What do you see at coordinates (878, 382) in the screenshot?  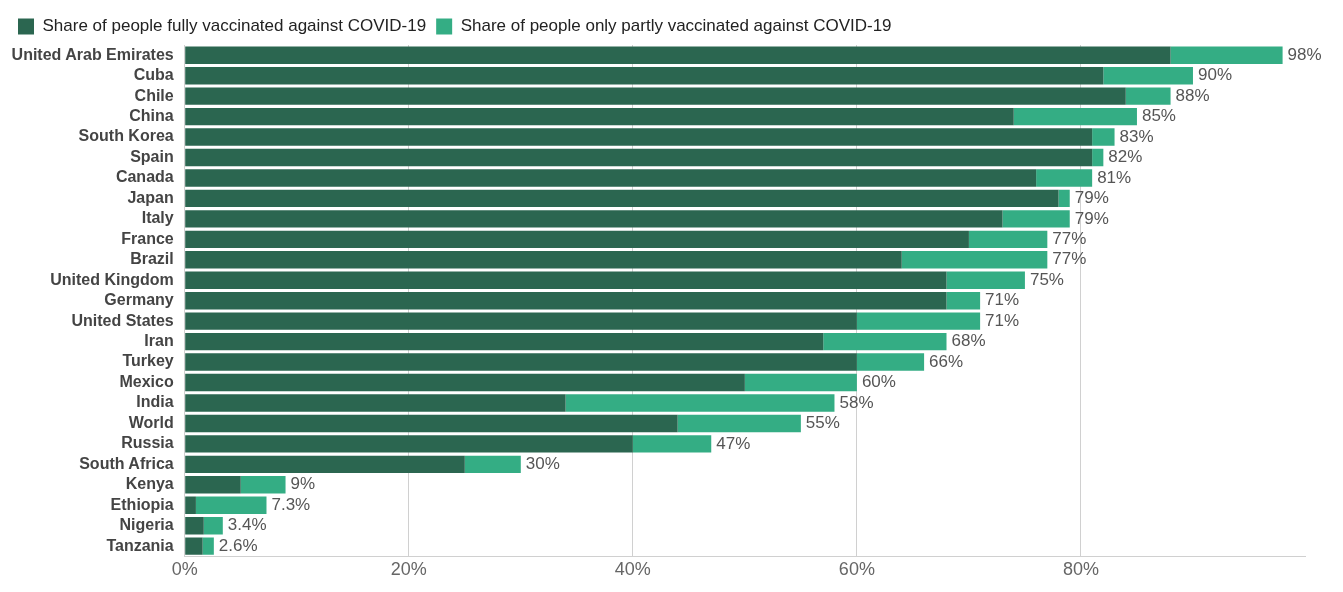 I see `total-label: 60%` at bounding box center [878, 382].